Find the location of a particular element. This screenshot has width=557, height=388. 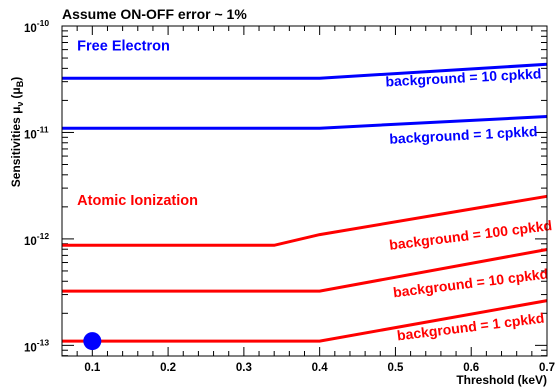

data-point-marker is located at coordinates (92, 341).